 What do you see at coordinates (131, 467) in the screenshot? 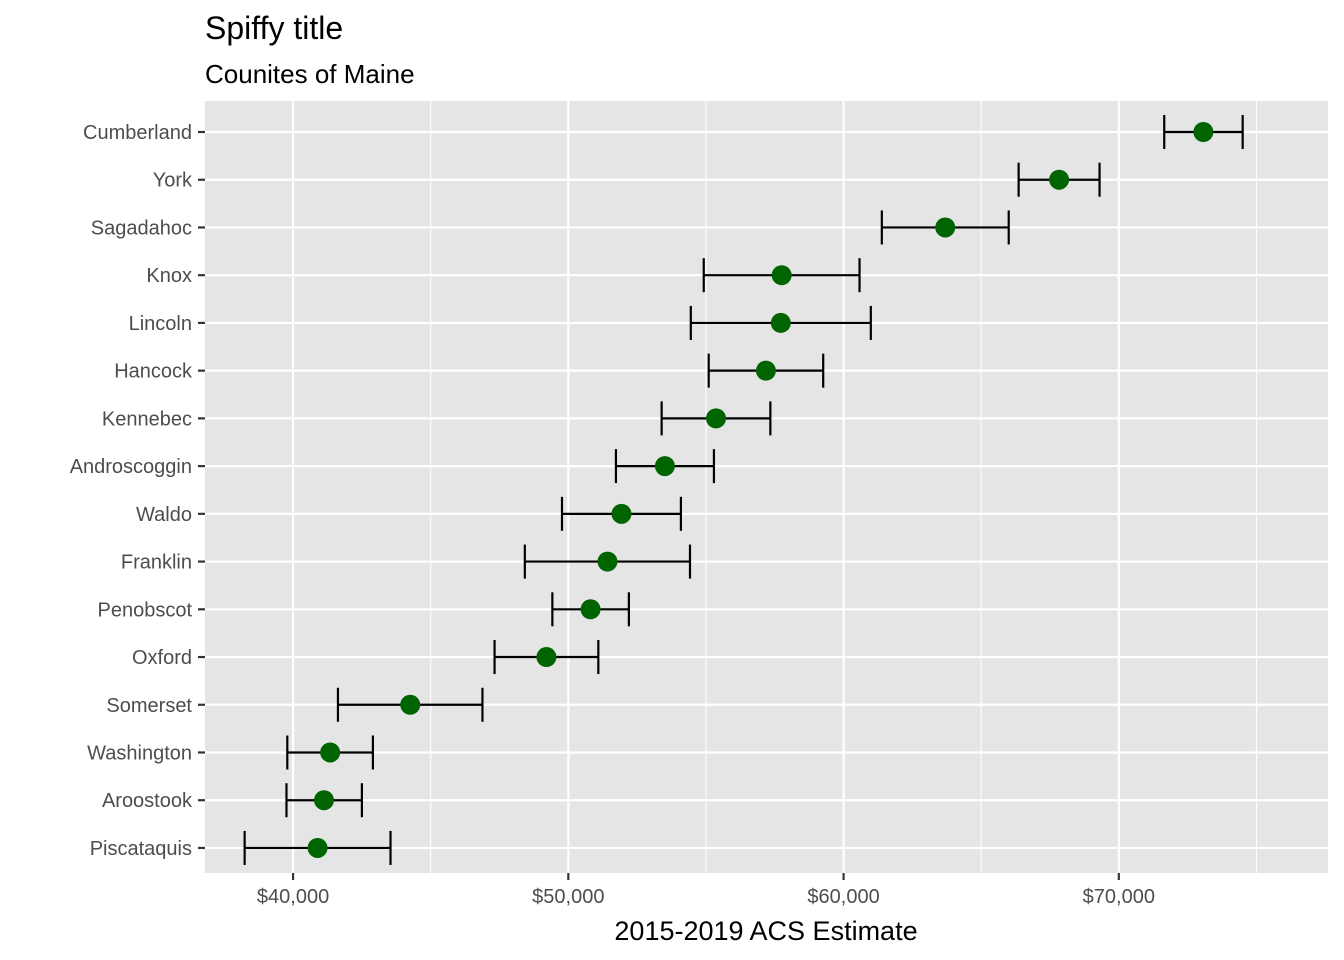
I see `y-tick-label: Androscoggin` at bounding box center [131, 467].